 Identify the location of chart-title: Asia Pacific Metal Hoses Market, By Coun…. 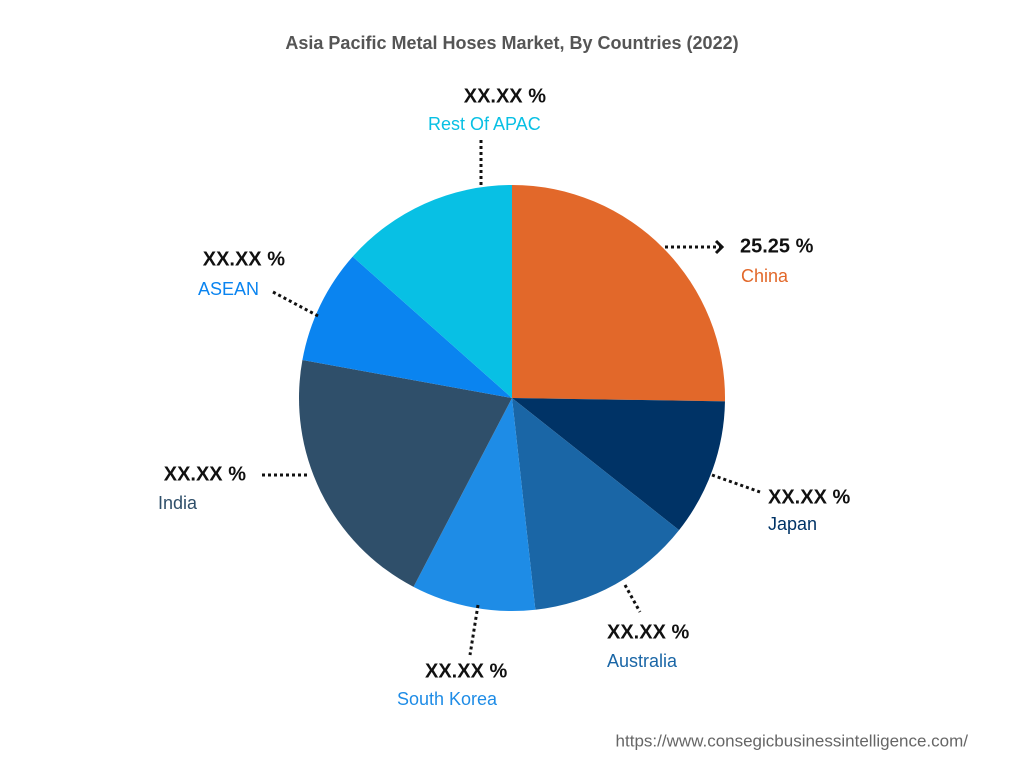
(511, 43).